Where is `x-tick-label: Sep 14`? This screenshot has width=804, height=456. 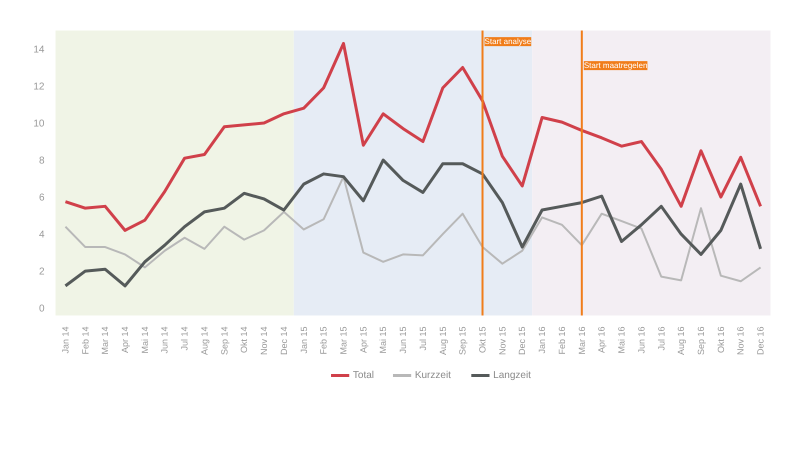 x-tick-label: Sep 14 is located at coordinates (224, 341).